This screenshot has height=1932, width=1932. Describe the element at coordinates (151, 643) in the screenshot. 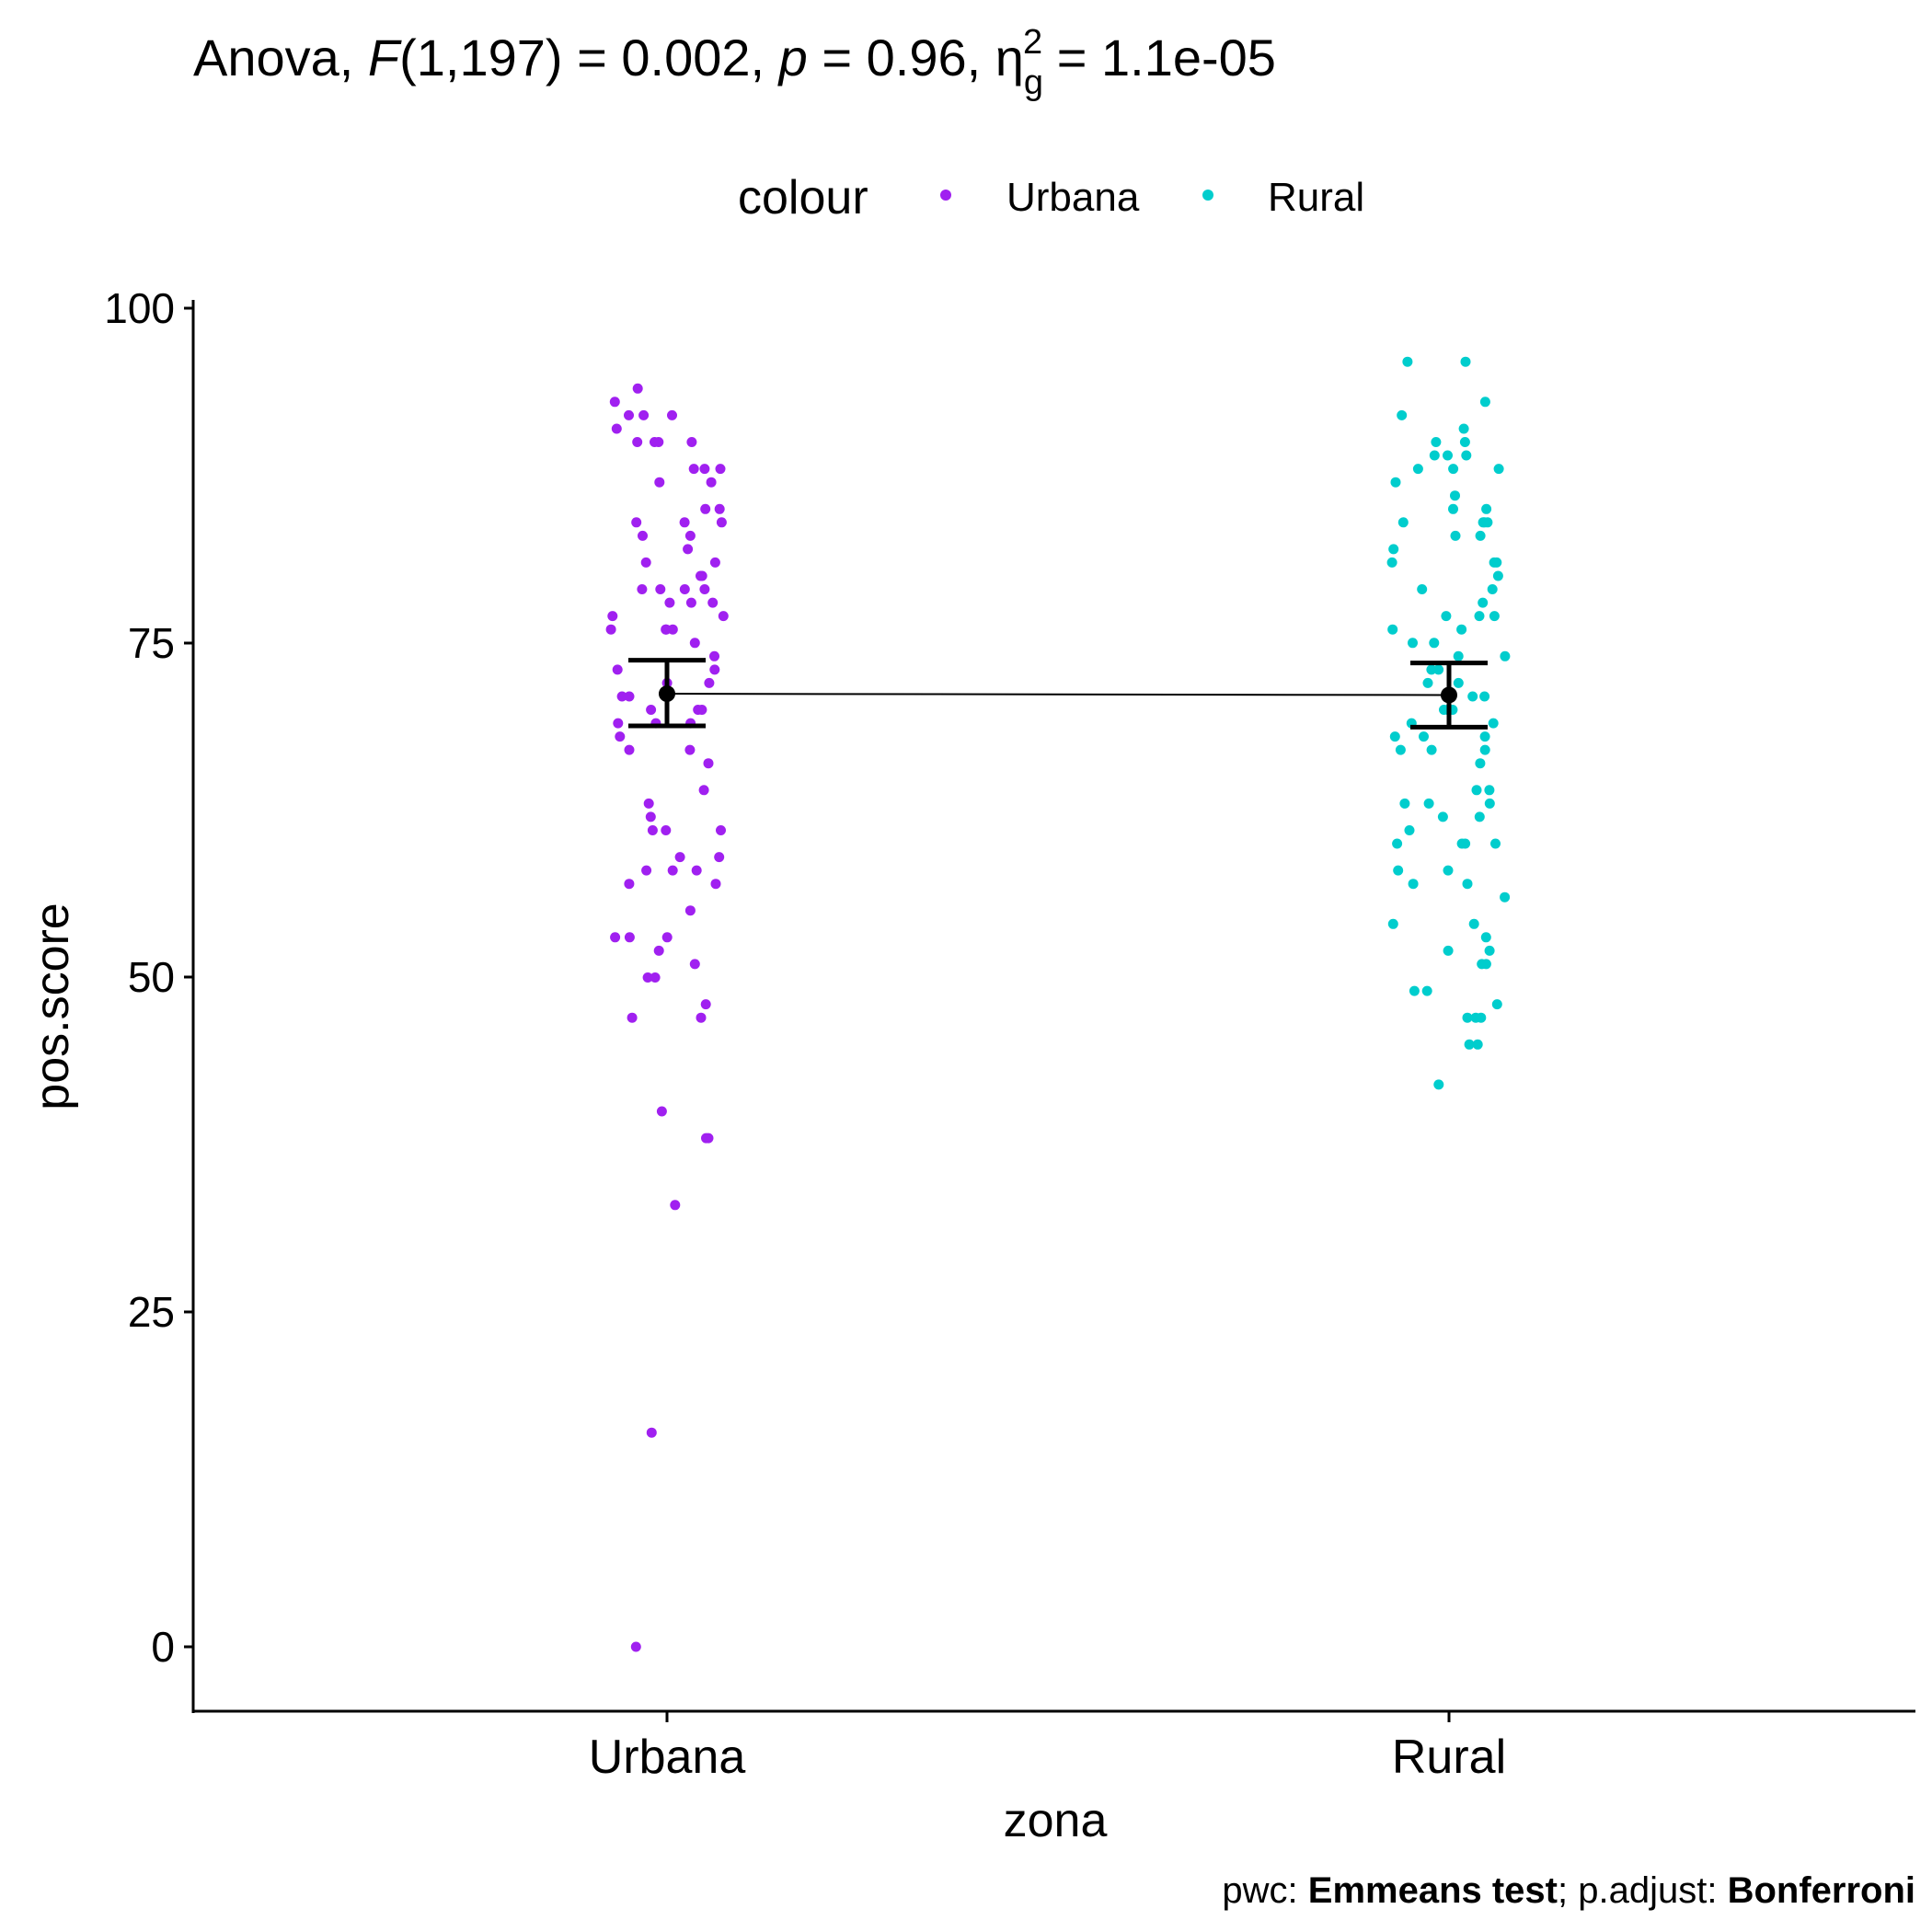

I see `y-tick-label: 75` at that location.